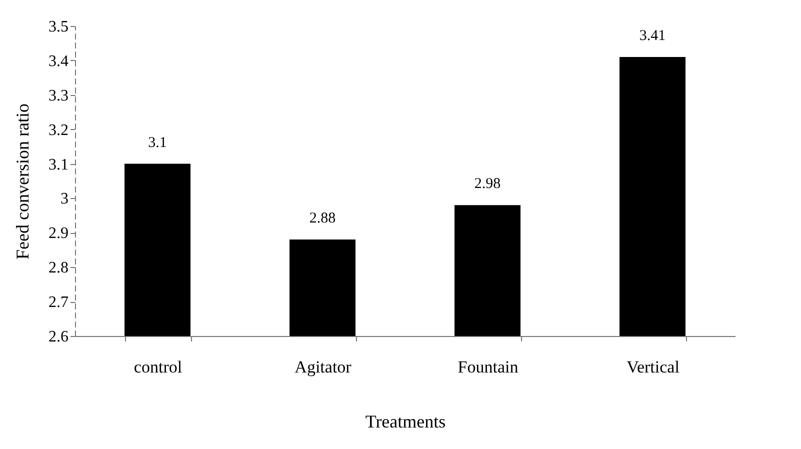  What do you see at coordinates (58, 268) in the screenshot?
I see `y-tick-label: 2.8` at bounding box center [58, 268].